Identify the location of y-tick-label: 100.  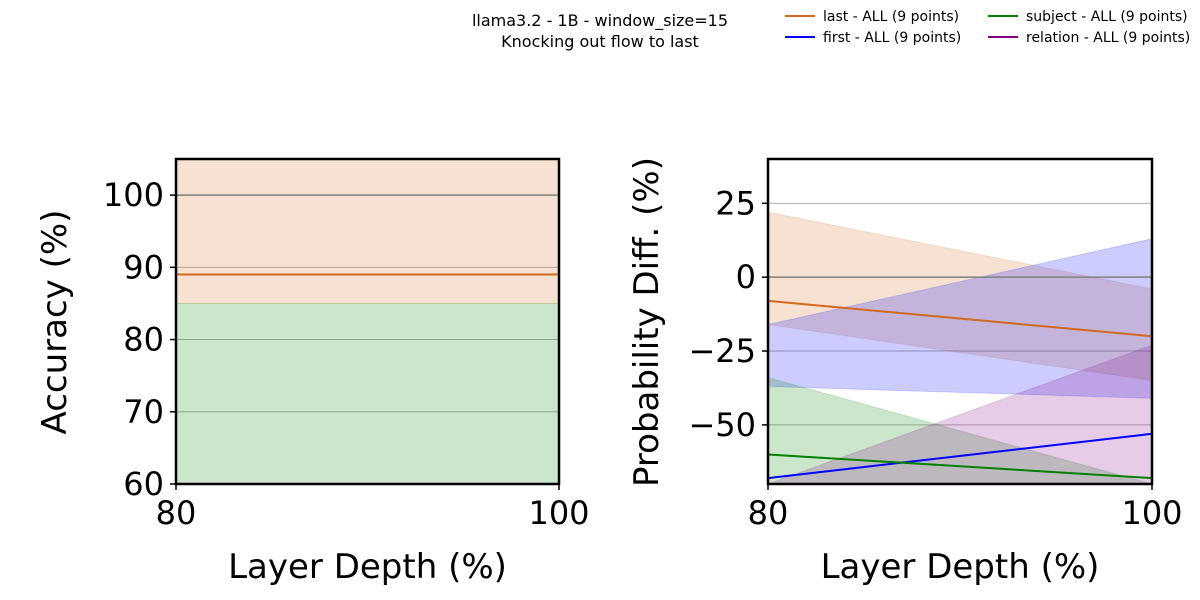
(133, 195).